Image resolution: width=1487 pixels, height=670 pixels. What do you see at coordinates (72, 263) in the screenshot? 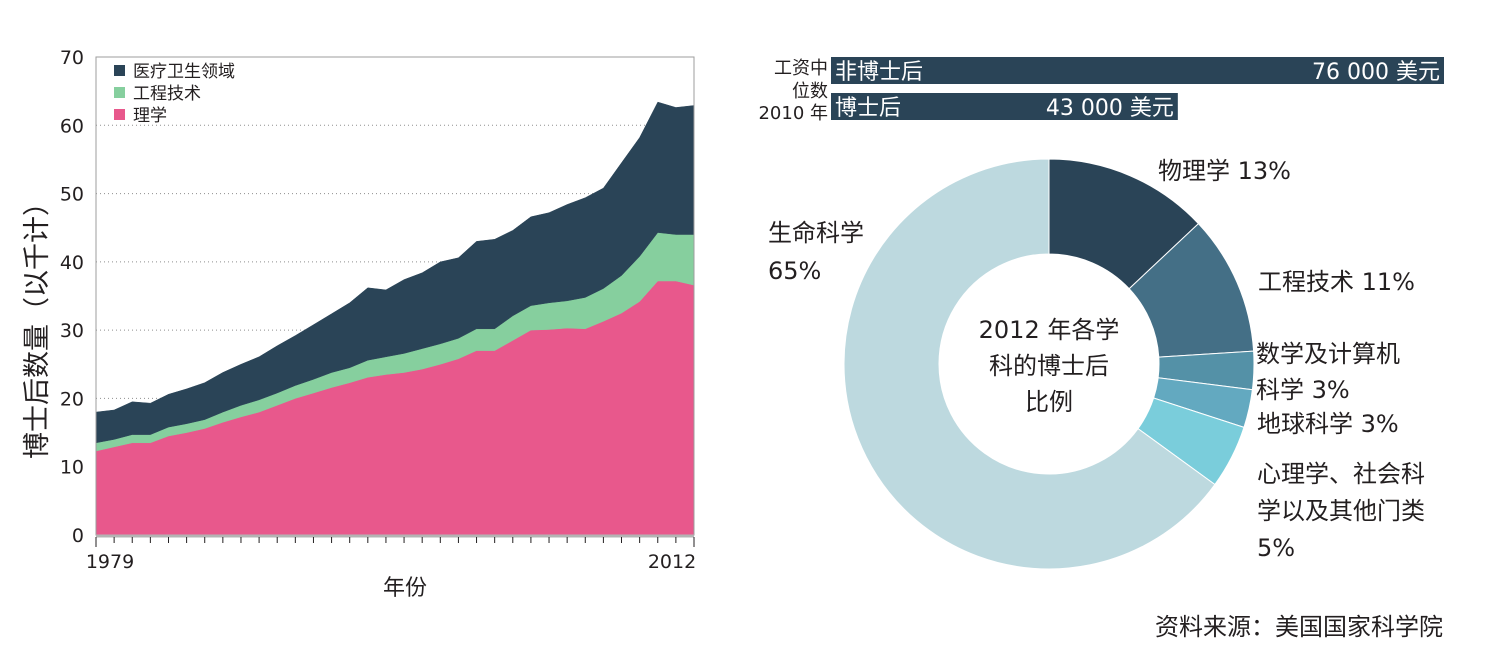
I see `y-tick-label: 40` at bounding box center [72, 263].